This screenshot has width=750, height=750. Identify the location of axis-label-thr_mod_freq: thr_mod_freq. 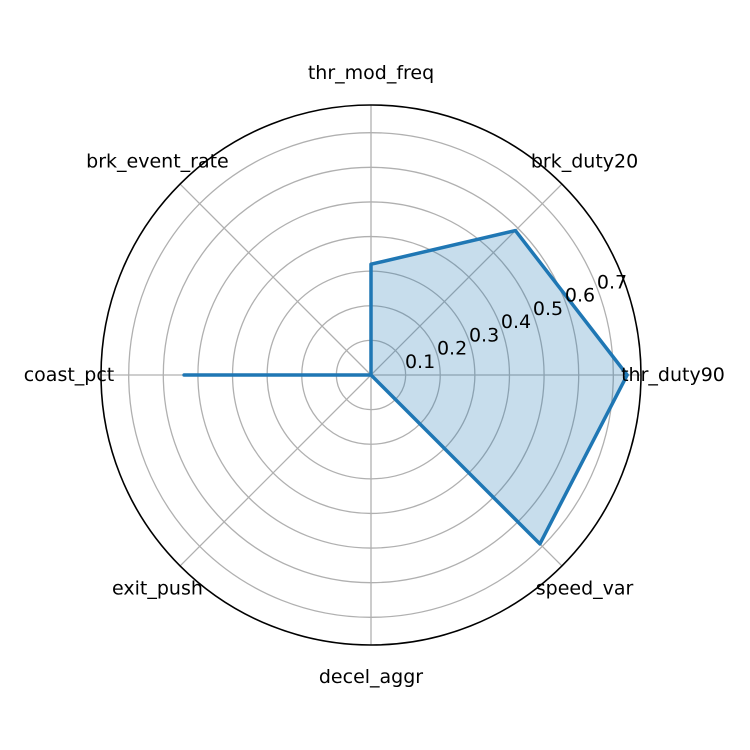
(371, 73).